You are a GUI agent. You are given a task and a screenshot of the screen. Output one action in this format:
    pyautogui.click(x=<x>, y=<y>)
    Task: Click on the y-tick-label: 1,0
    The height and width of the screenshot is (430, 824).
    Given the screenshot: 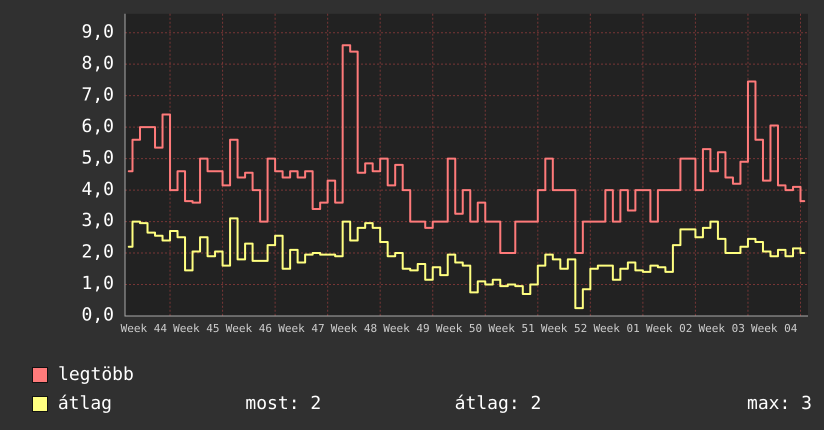 What is the action you would take?
    pyautogui.click(x=97, y=283)
    